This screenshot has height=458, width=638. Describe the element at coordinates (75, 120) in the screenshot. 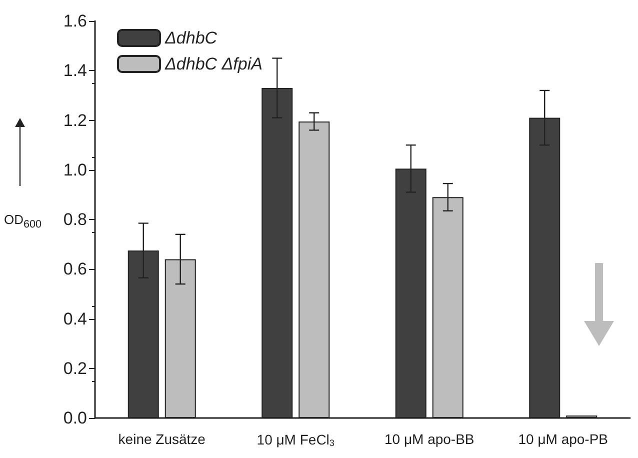

I see `y-tick-label: 1.2` at that location.